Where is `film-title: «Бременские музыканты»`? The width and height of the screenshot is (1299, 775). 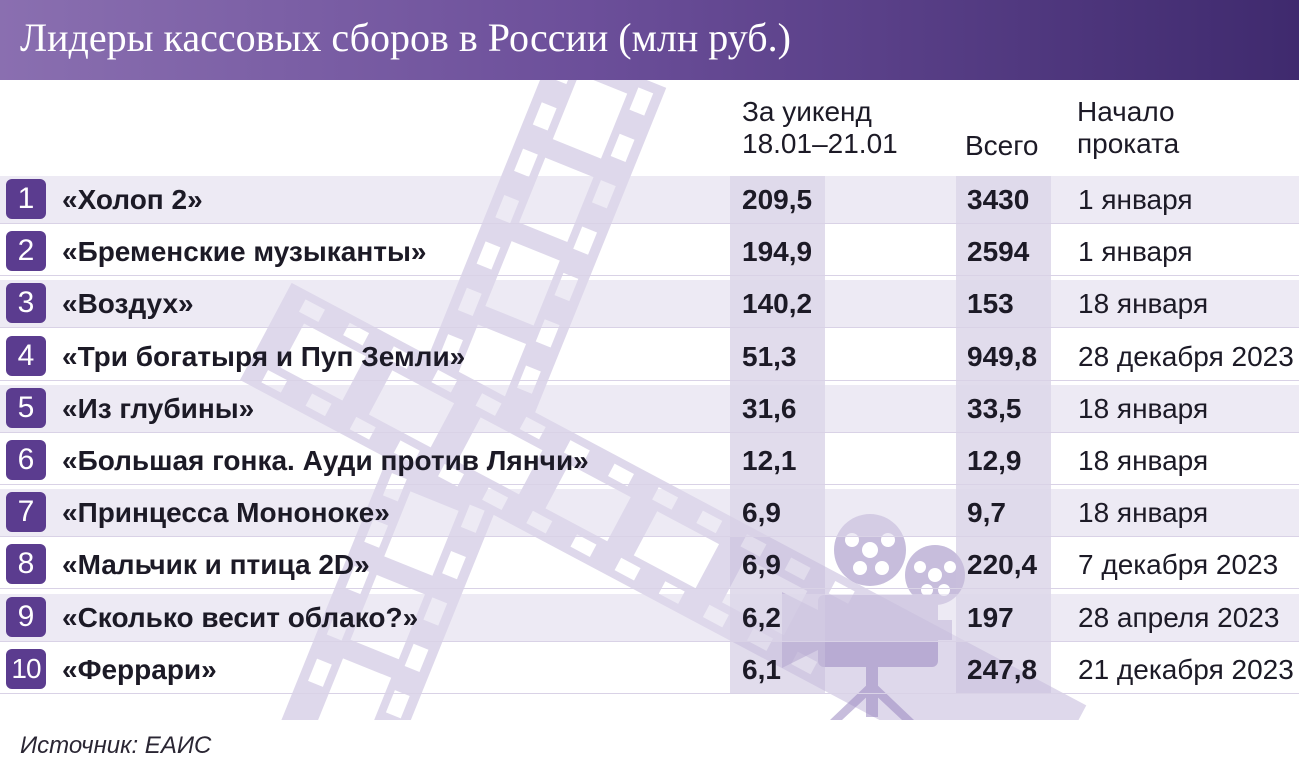 film-title: «Бременские музыканты» is located at coordinates (244, 252).